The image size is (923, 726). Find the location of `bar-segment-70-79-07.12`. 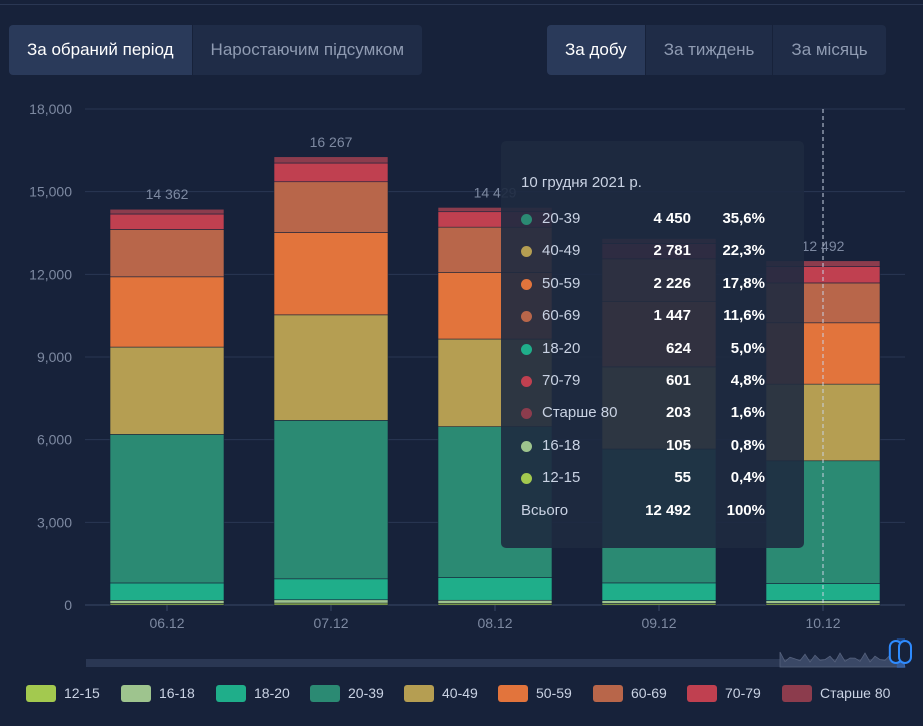

bar-segment-70-79-07.12 is located at coordinates (331, 172).